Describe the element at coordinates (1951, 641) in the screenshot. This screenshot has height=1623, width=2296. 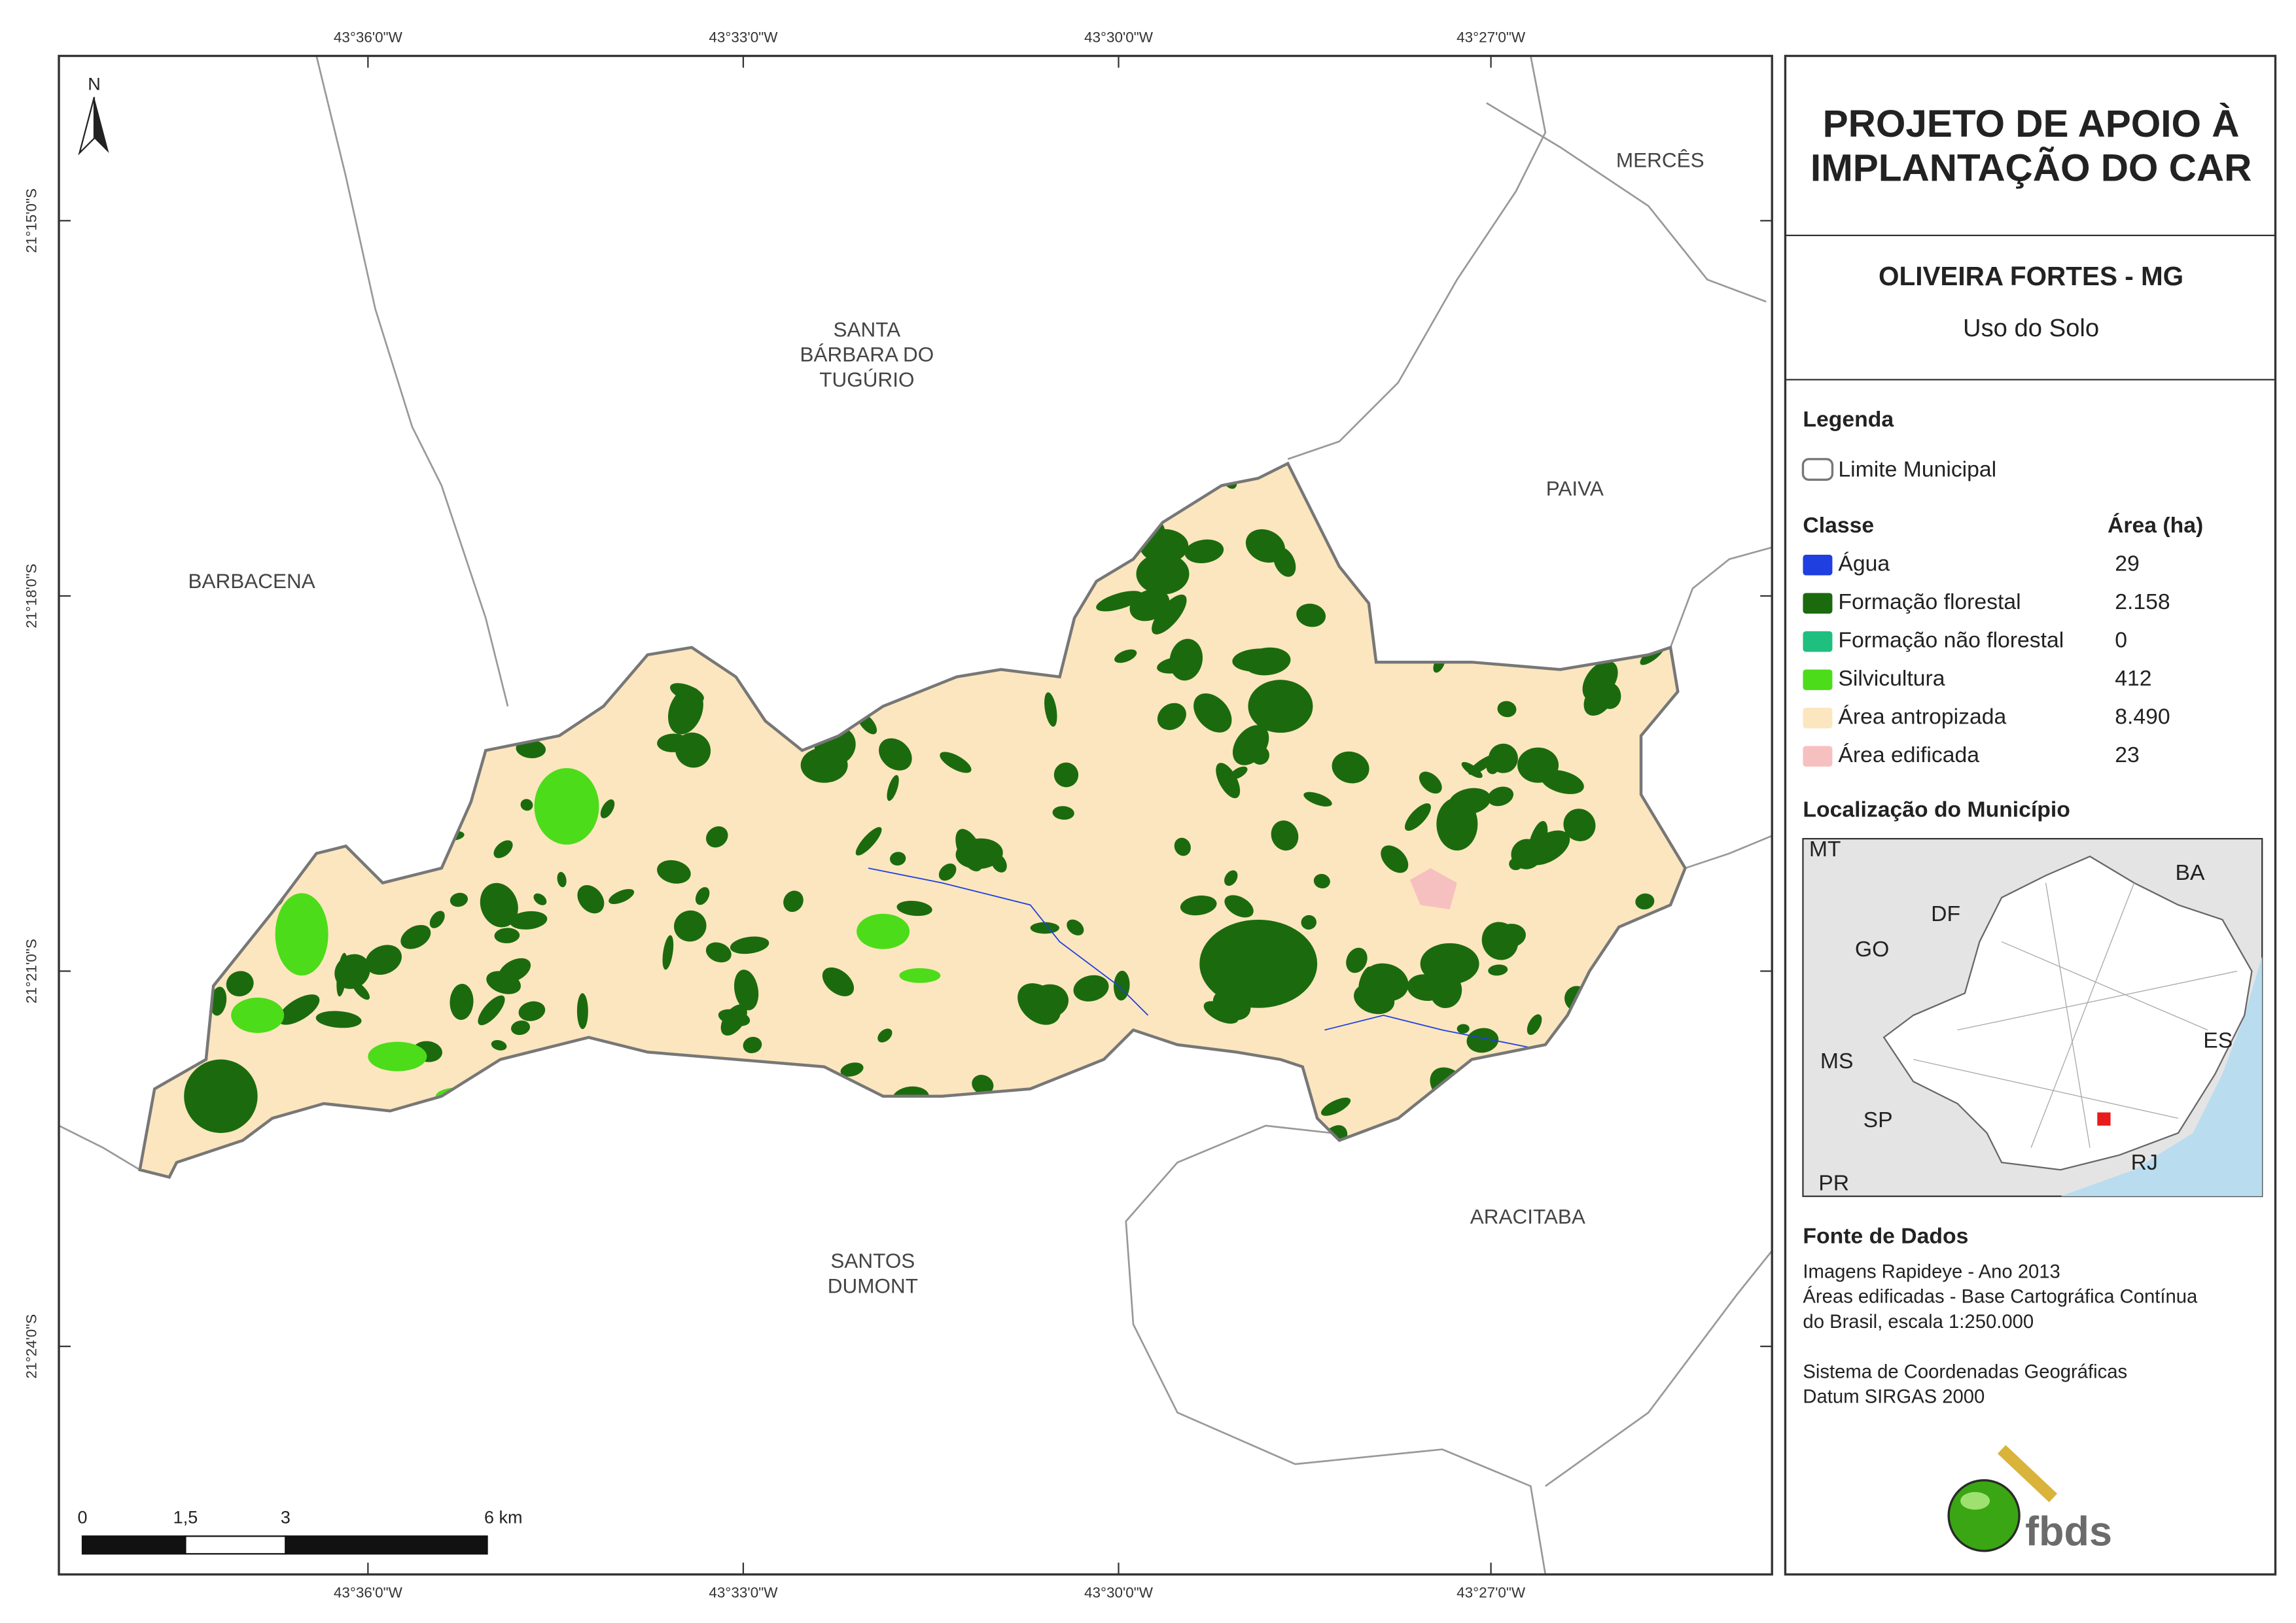
I see `legend-label: Formação não florestal` at that location.